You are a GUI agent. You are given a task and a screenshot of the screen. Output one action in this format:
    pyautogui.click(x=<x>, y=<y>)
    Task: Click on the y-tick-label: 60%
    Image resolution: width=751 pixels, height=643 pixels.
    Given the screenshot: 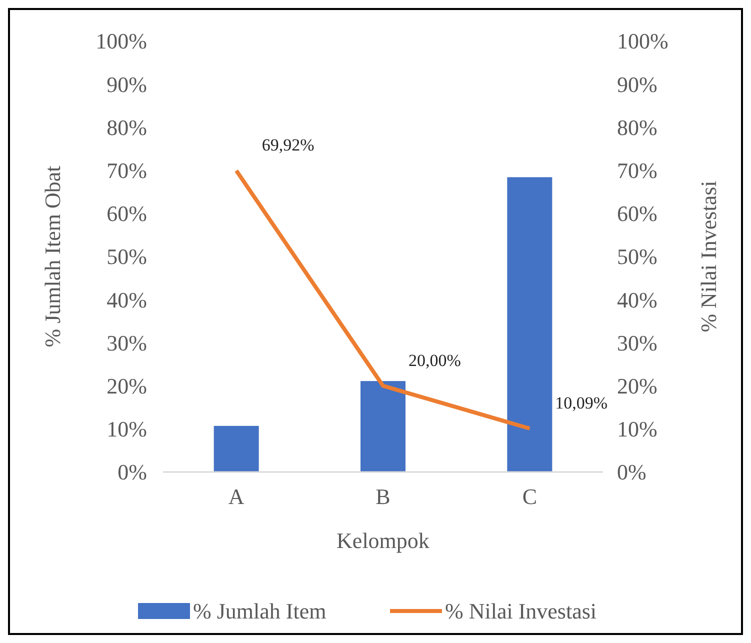 What is the action you would take?
    pyautogui.click(x=126, y=213)
    